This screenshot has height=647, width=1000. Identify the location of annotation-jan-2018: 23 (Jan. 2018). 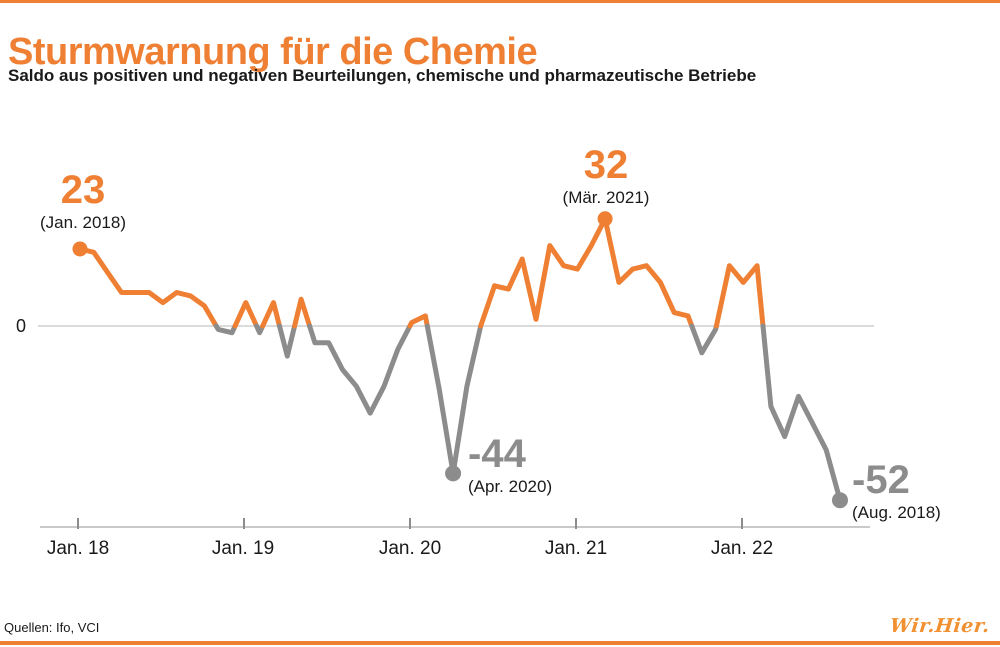
(83, 200).